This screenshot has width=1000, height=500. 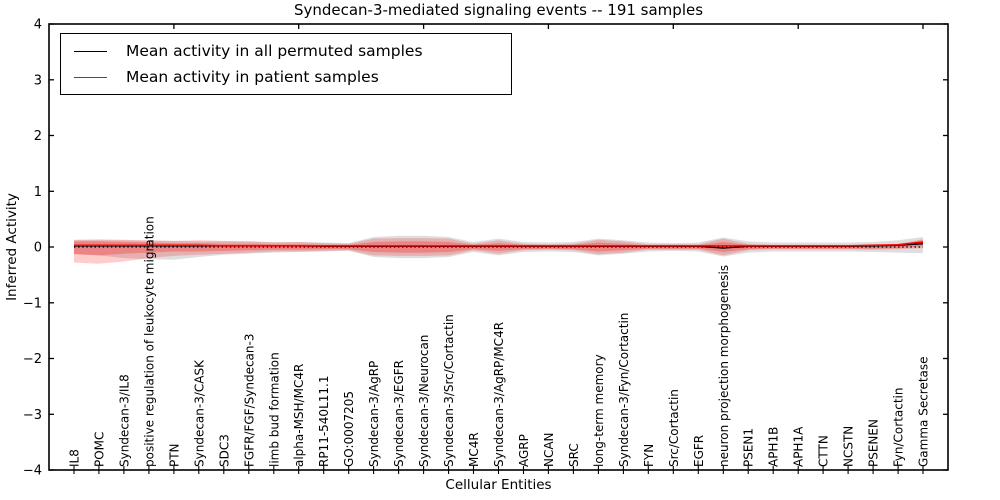 What do you see at coordinates (32, 471) in the screenshot?
I see `svg-text: −4` at bounding box center [32, 471].